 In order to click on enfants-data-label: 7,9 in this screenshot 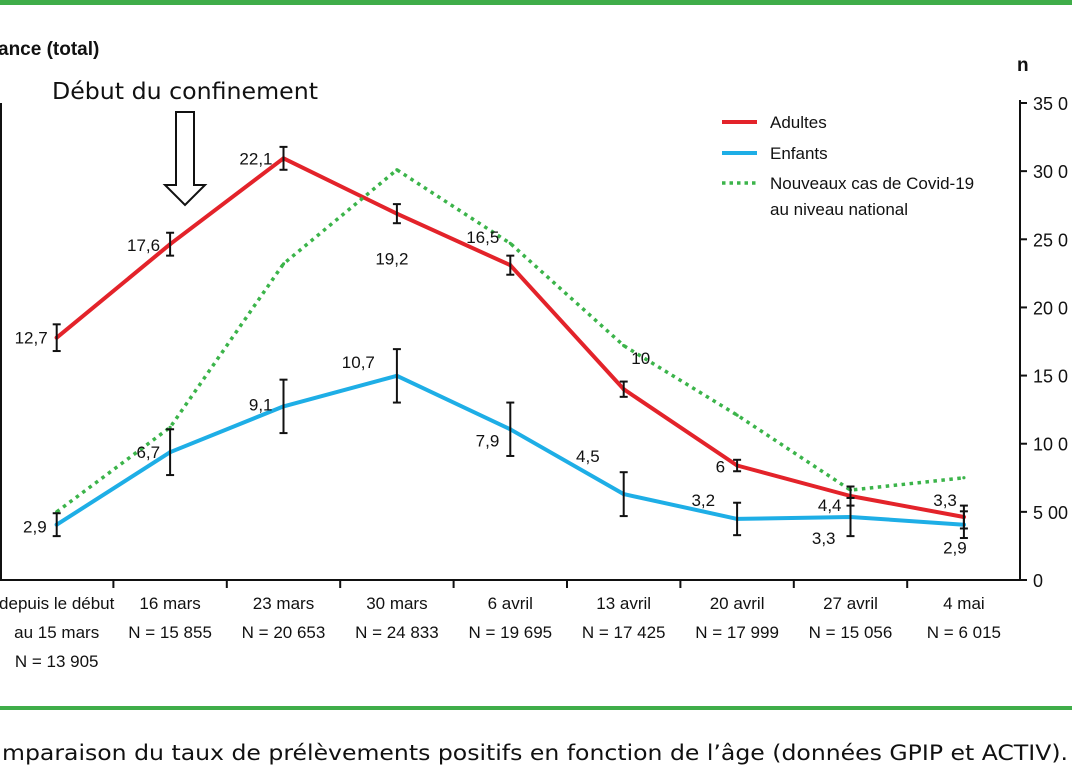, I will do `click(488, 440)`.